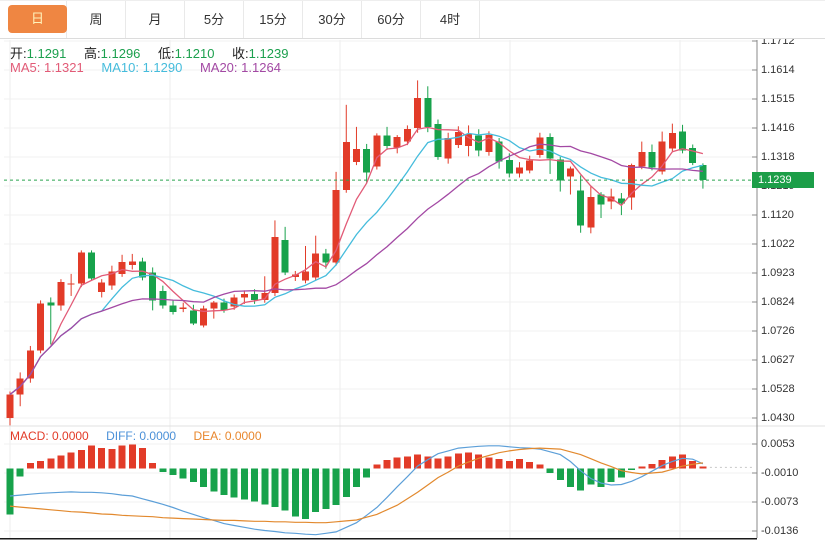 Image resolution: width=825 pixels, height=545 pixels. What do you see at coordinates (155, 19) in the screenshot?
I see `tab-month: 月` at bounding box center [155, 19].